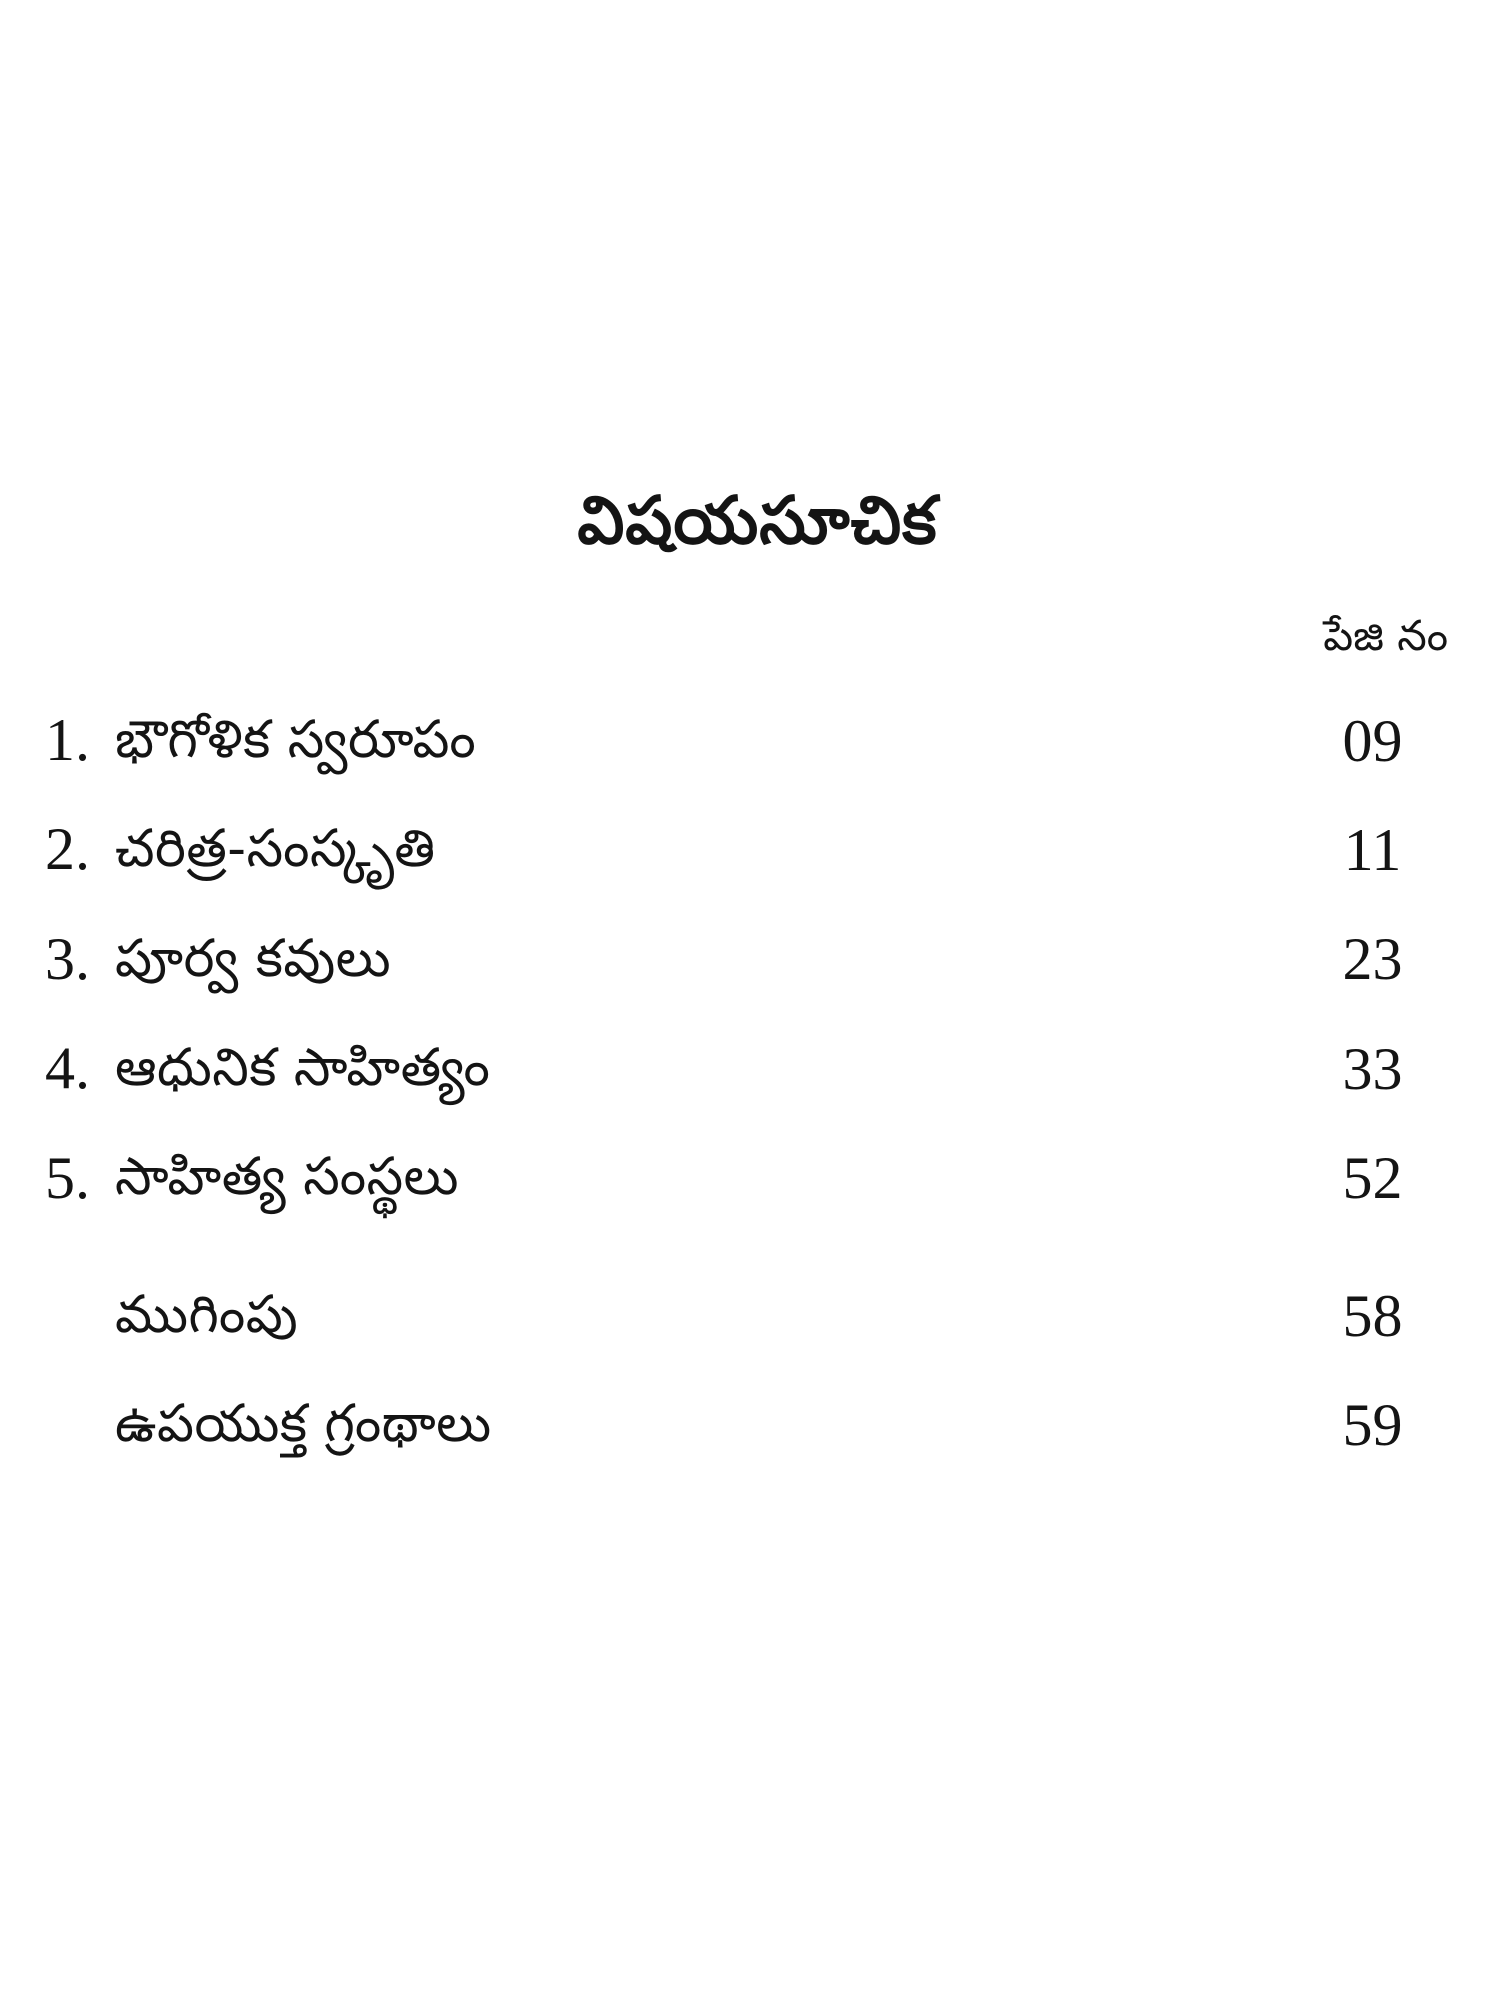 Image resolution: width=1500 pixels, height=2000 pixels. What do you see at coordinates (757, 1068) in the screenshot?
I see `toc-row: 4. ఆధునిక సాహిత్యం 33` at bounding box center [757, 1068].